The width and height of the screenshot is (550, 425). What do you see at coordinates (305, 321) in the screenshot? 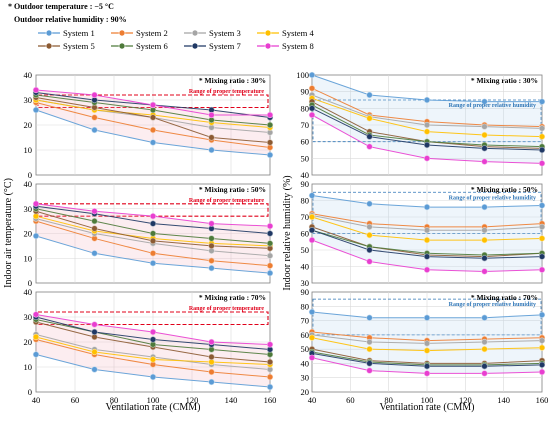
I see `y-tick-label: 70` at bounding box center [305, 321].